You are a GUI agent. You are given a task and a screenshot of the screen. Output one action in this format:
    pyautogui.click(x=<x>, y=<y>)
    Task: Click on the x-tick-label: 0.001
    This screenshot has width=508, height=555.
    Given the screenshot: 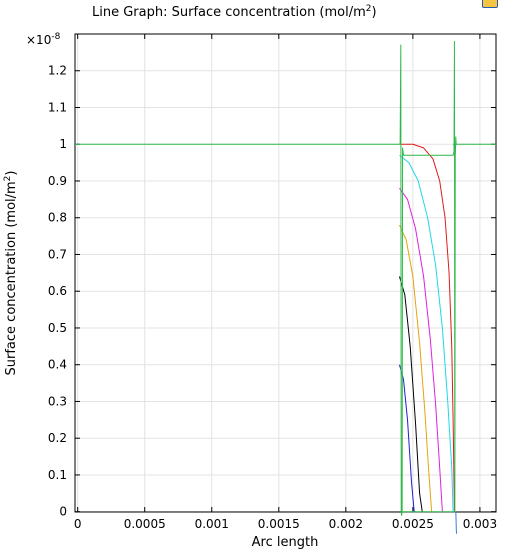 What is the action you would take?
    pyautogui.click(x=212, y=524)
    